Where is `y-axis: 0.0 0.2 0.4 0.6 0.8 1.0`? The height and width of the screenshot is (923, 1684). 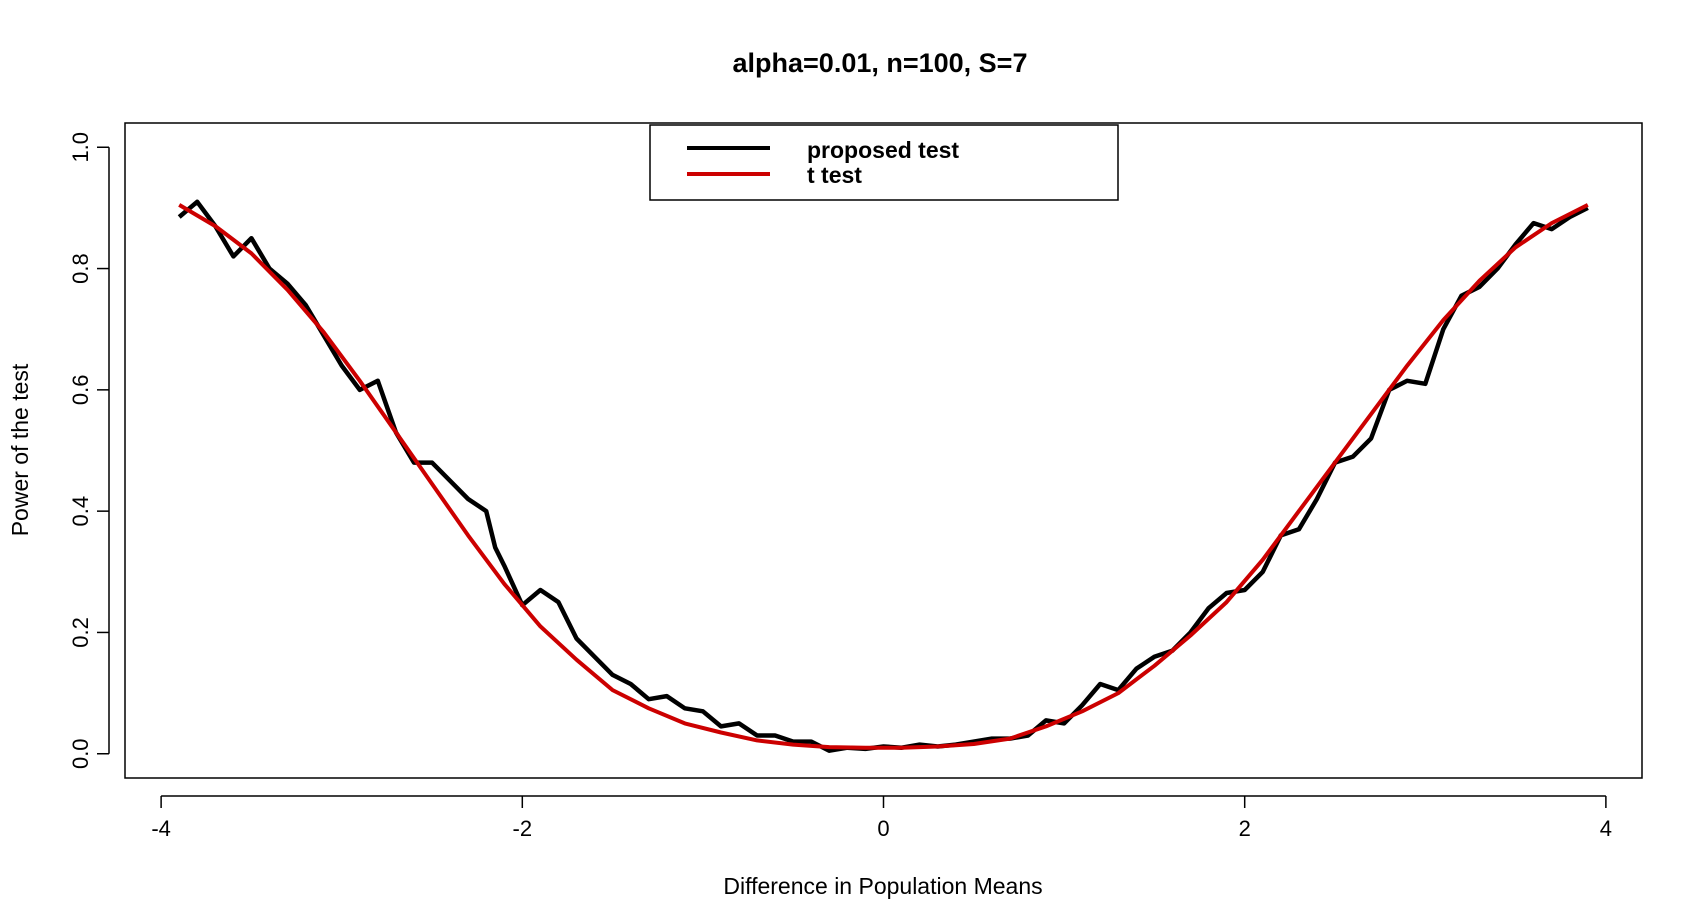 y-axis: 0.0 0.2 0.4 0.6 0.8 1.0 is located at coordinates (89, 450).